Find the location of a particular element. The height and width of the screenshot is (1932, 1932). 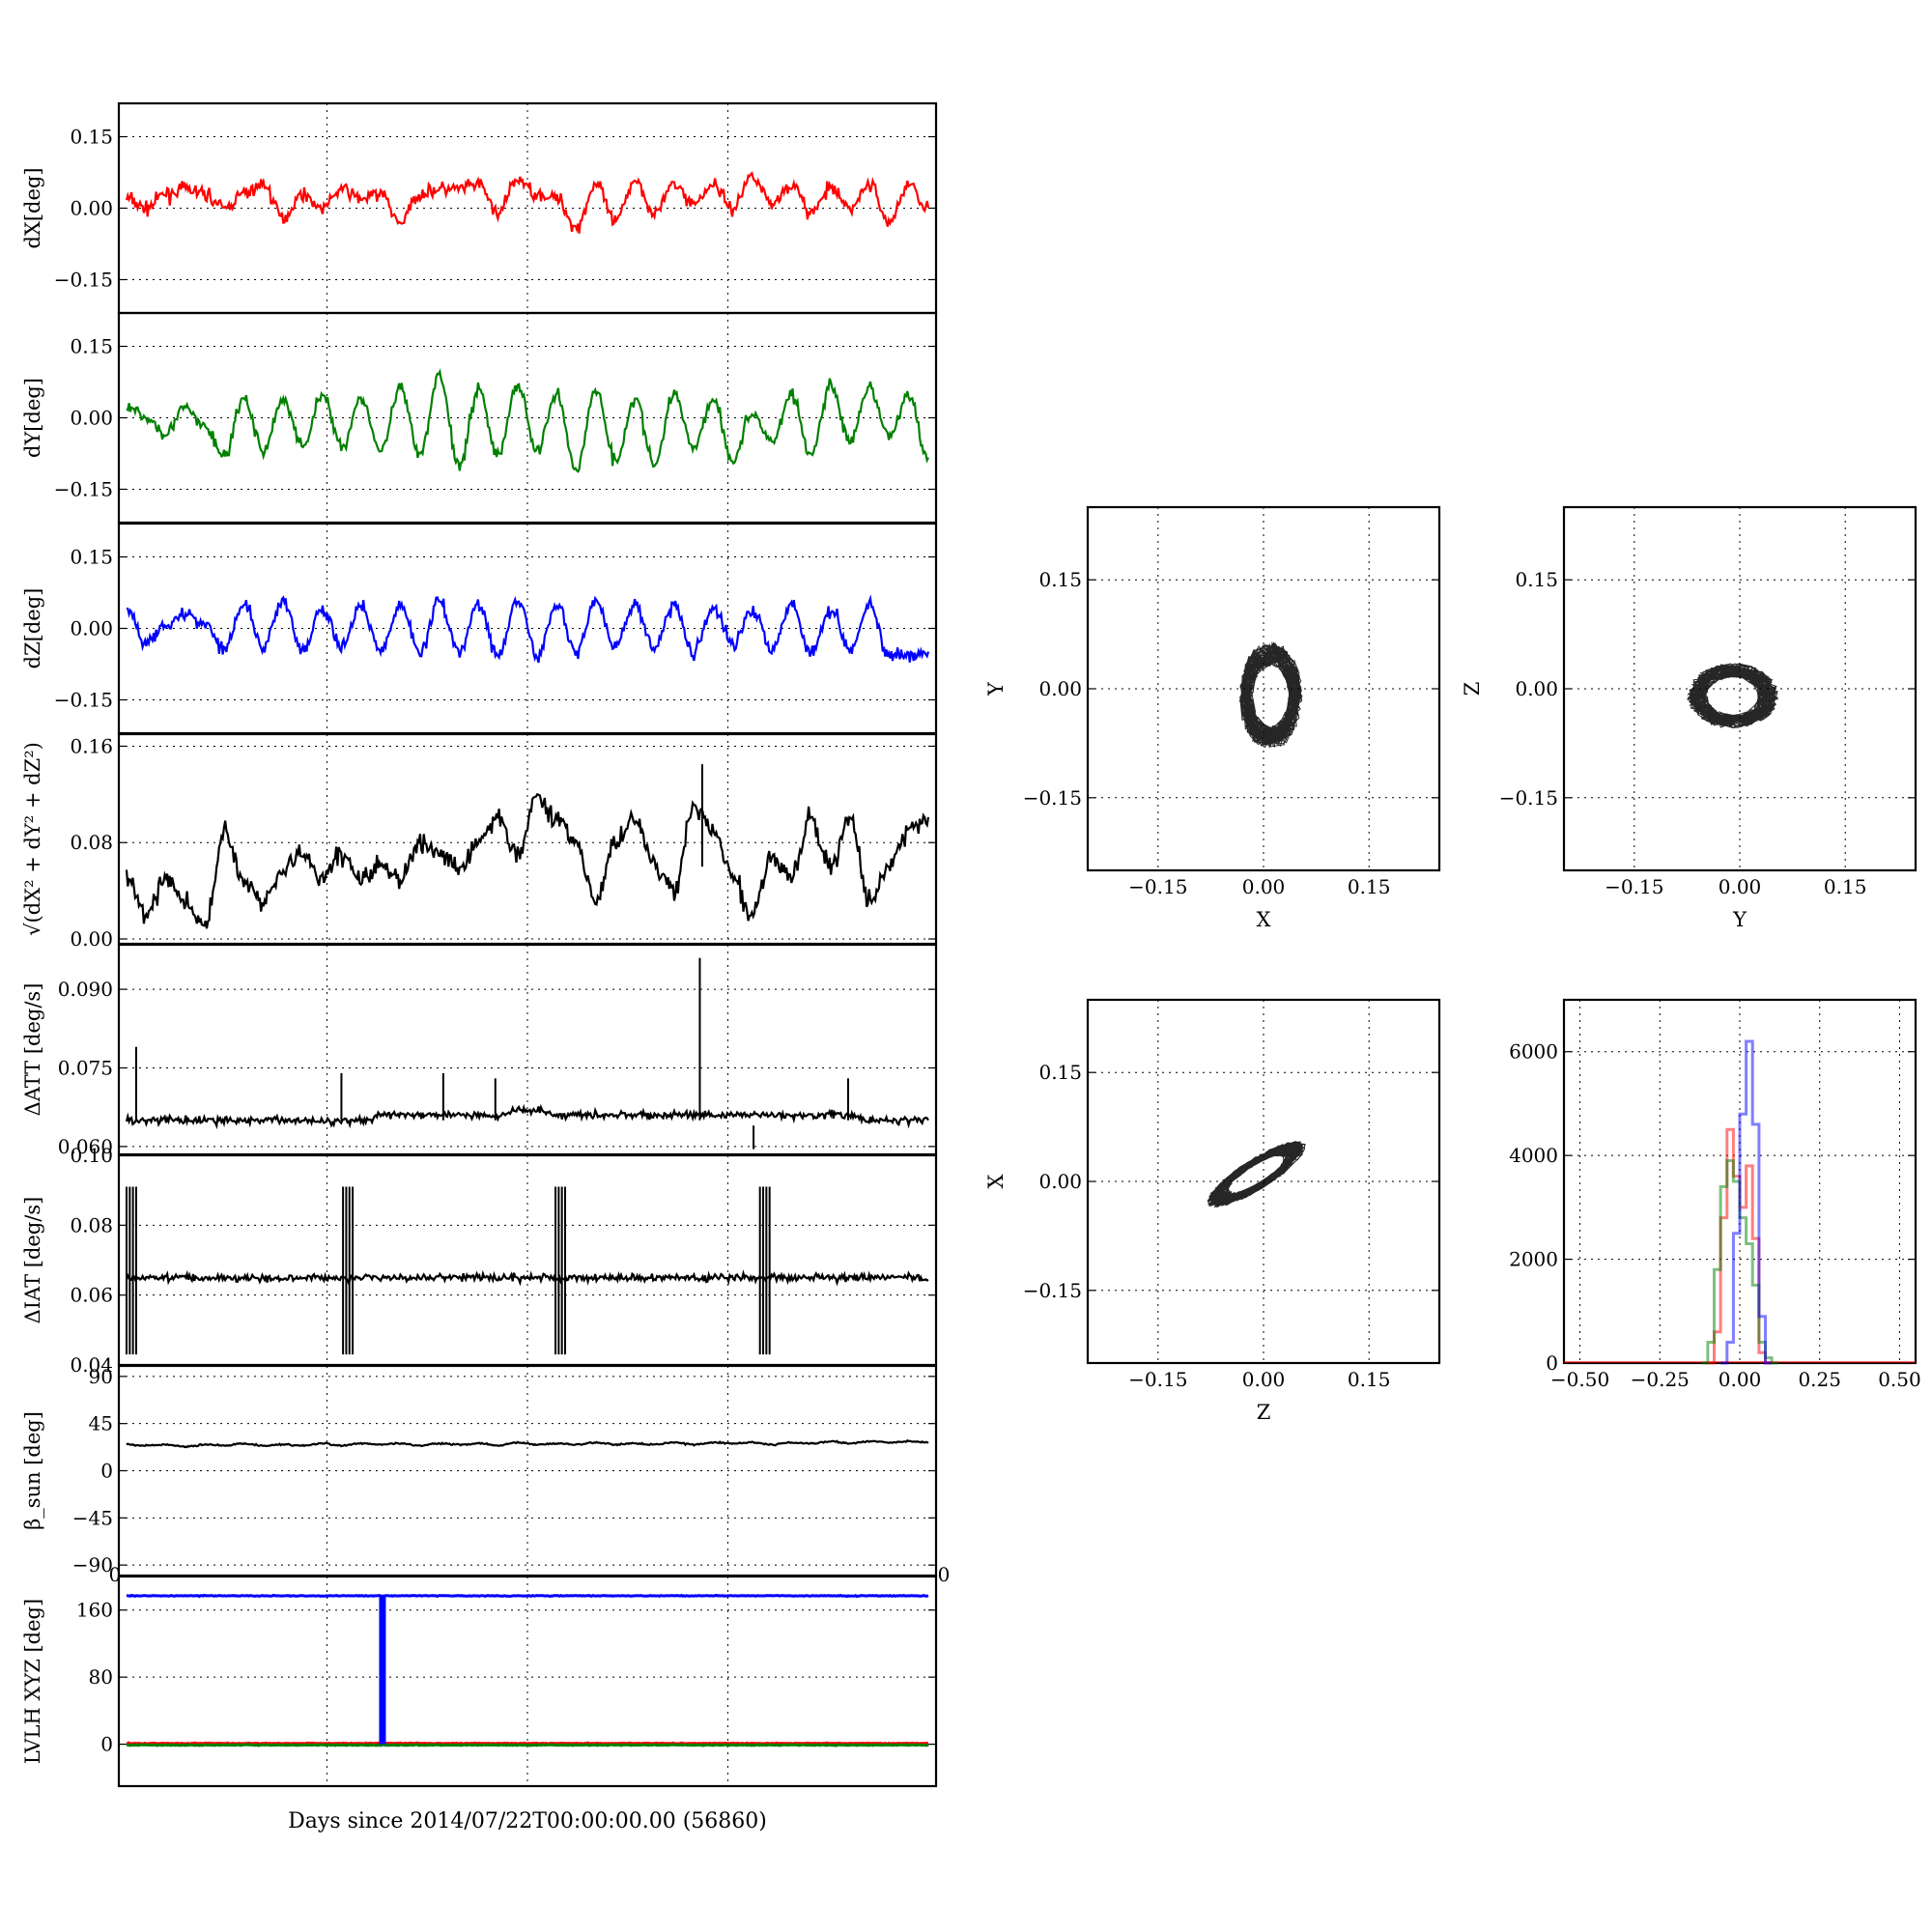

xtick-label: −0.25 is located at coordinates (1660, 1379).